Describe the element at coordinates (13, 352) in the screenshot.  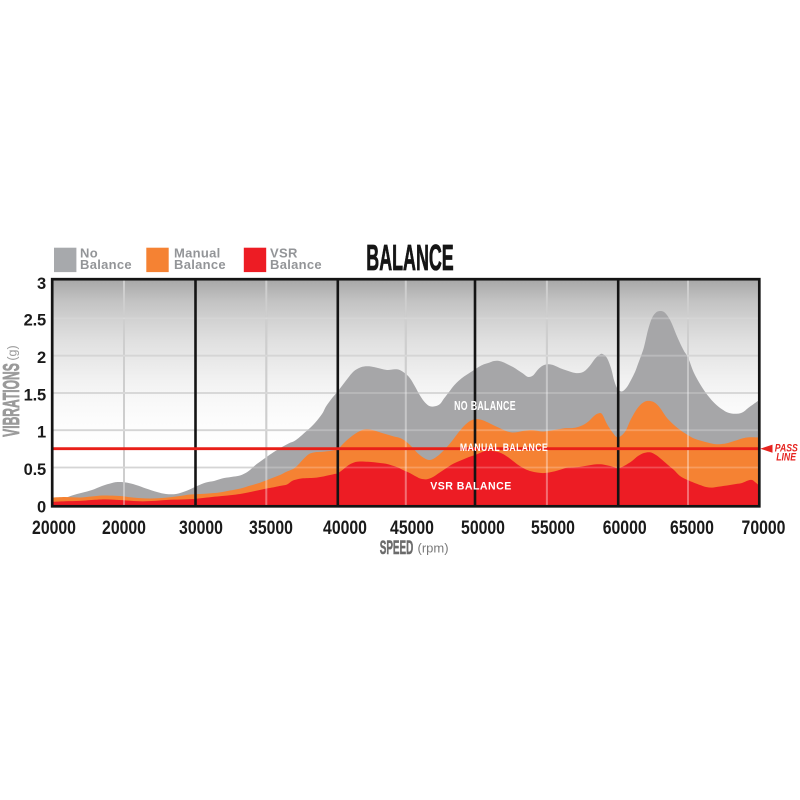
I see `svg-text: (g)` at that location.